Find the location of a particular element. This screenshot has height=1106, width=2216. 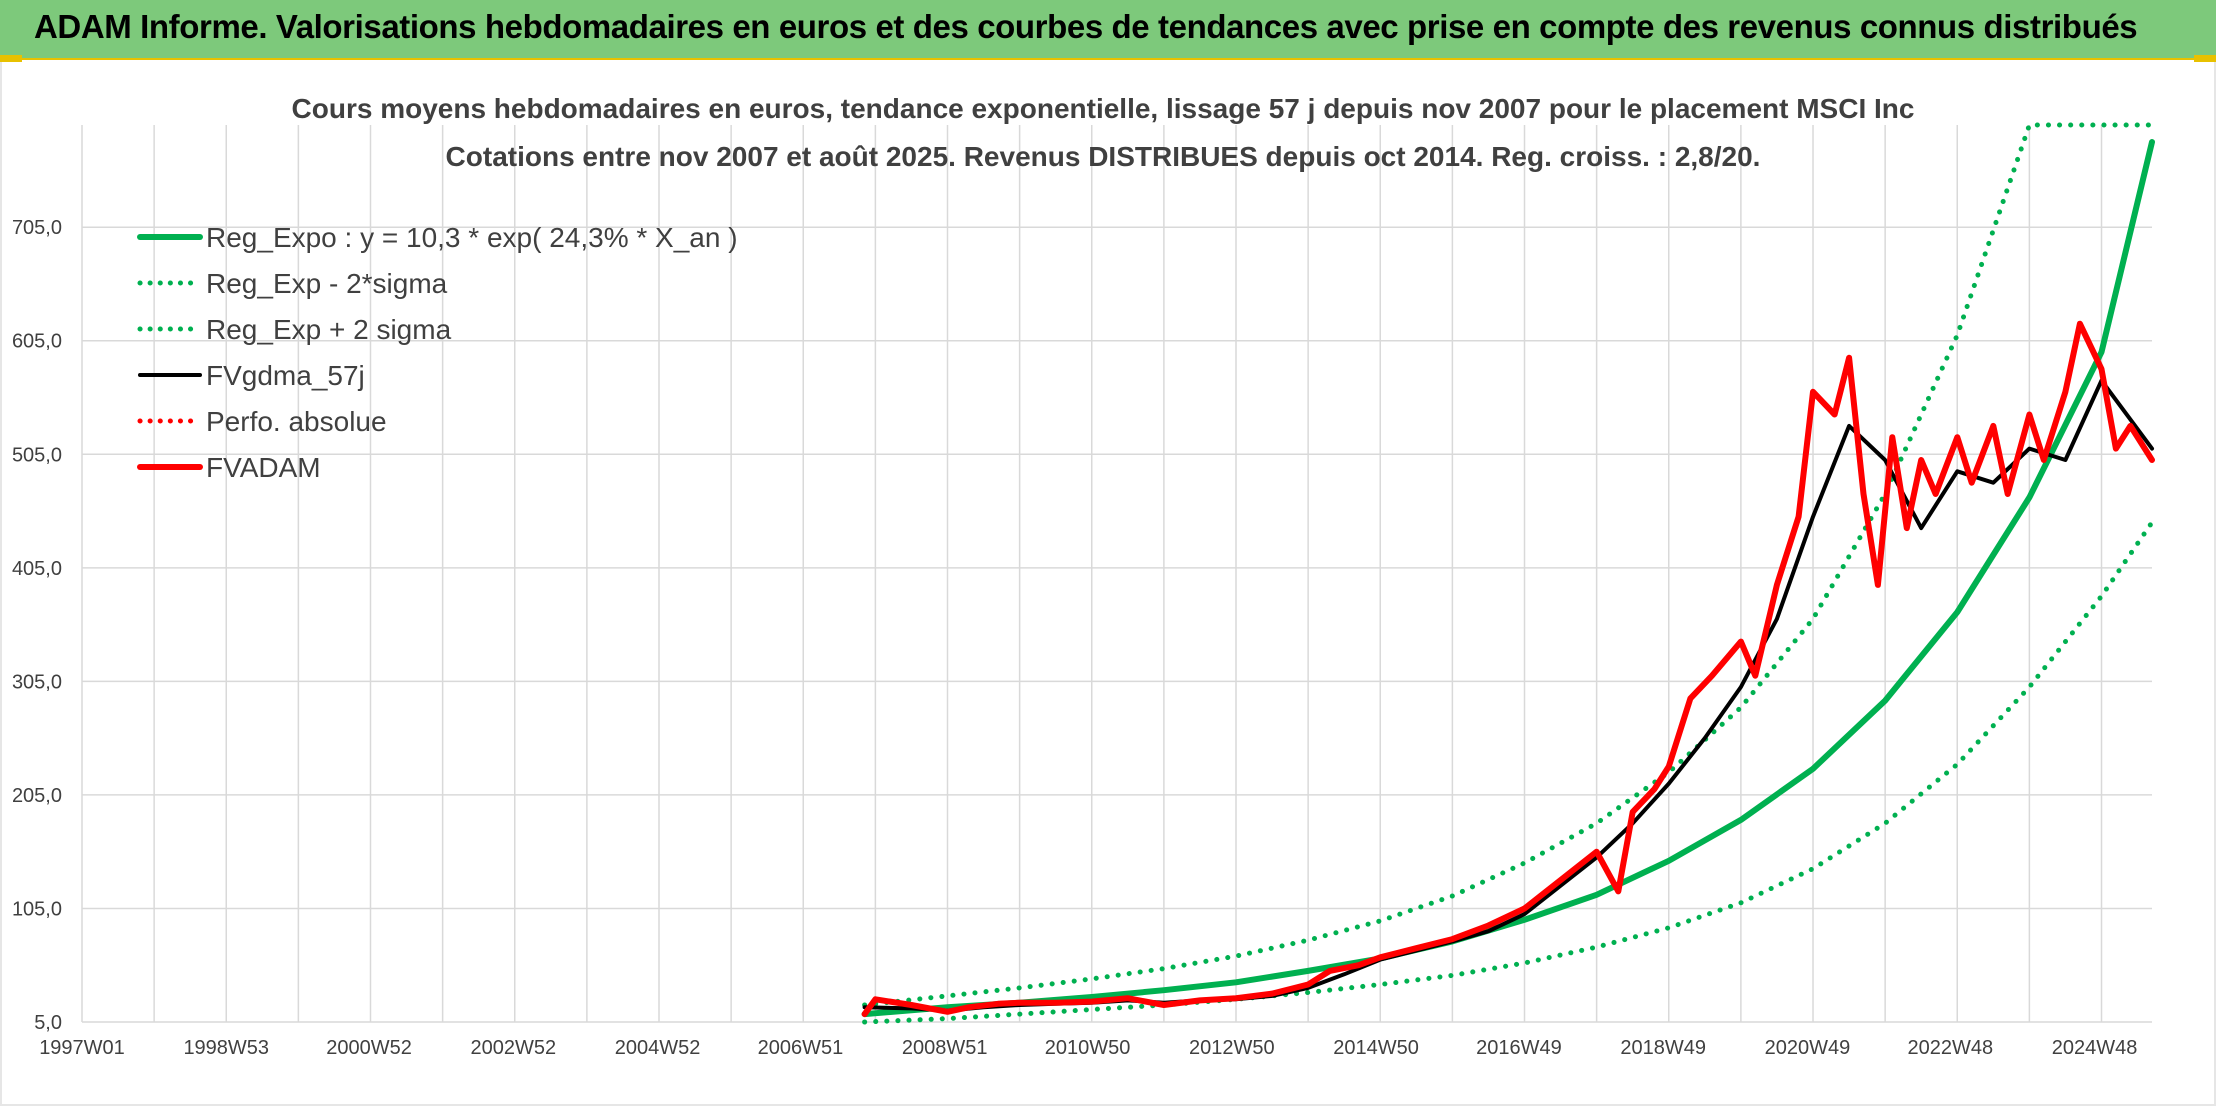

y-tick-label: 305,0 is located at coordinates (37, 682).